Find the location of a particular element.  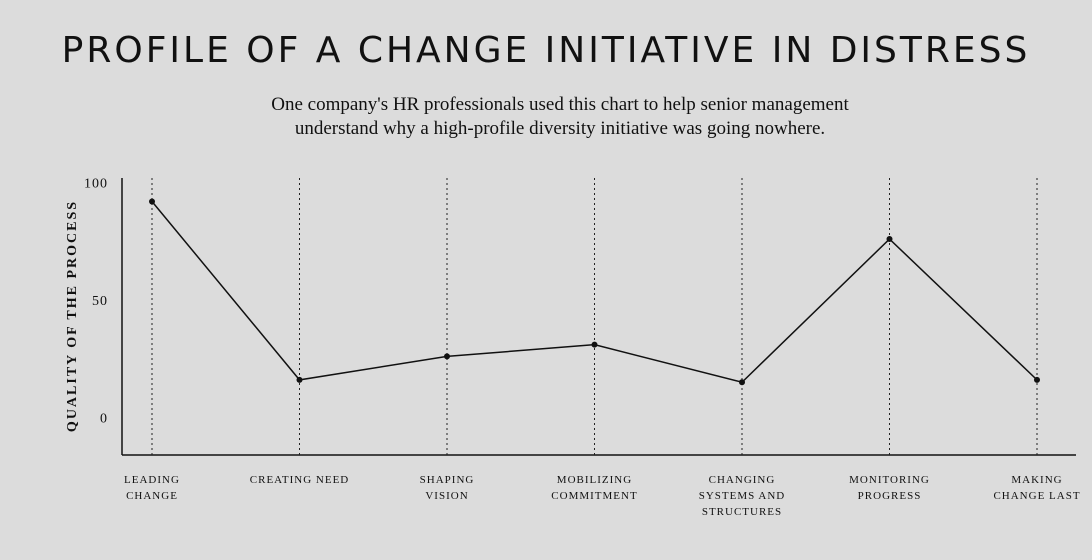

x-tick-label: MONITORING PROGRESS is located at coordinates (889, 488).